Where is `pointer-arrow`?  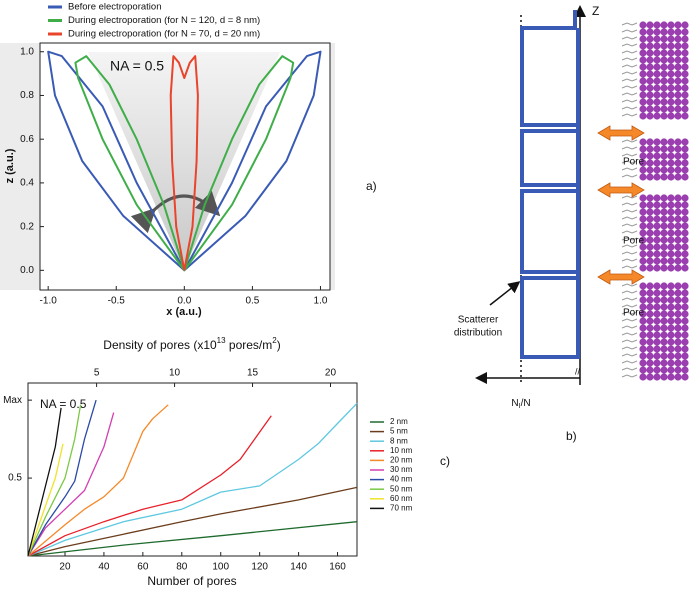 pointer-arrow is located at coordinates (505, 293).